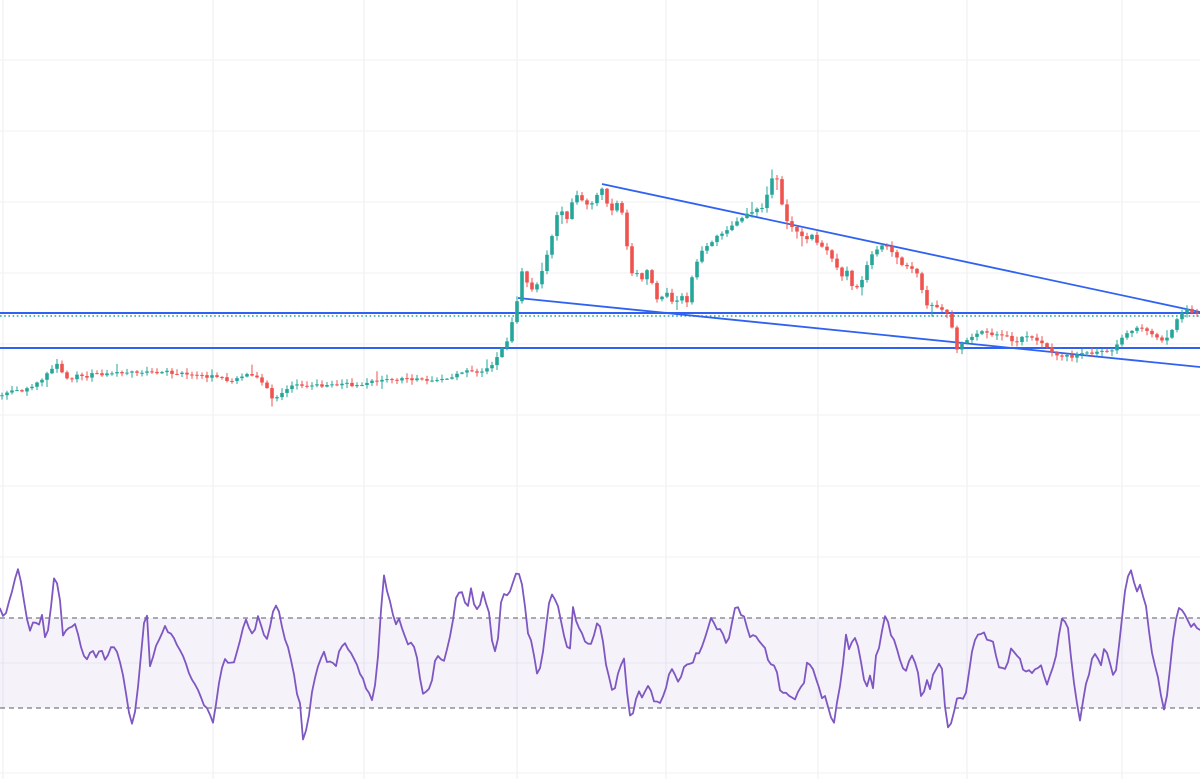 This screenshot has width=1200, height=779. I want to click on oscillator-band, so click(600, 663).